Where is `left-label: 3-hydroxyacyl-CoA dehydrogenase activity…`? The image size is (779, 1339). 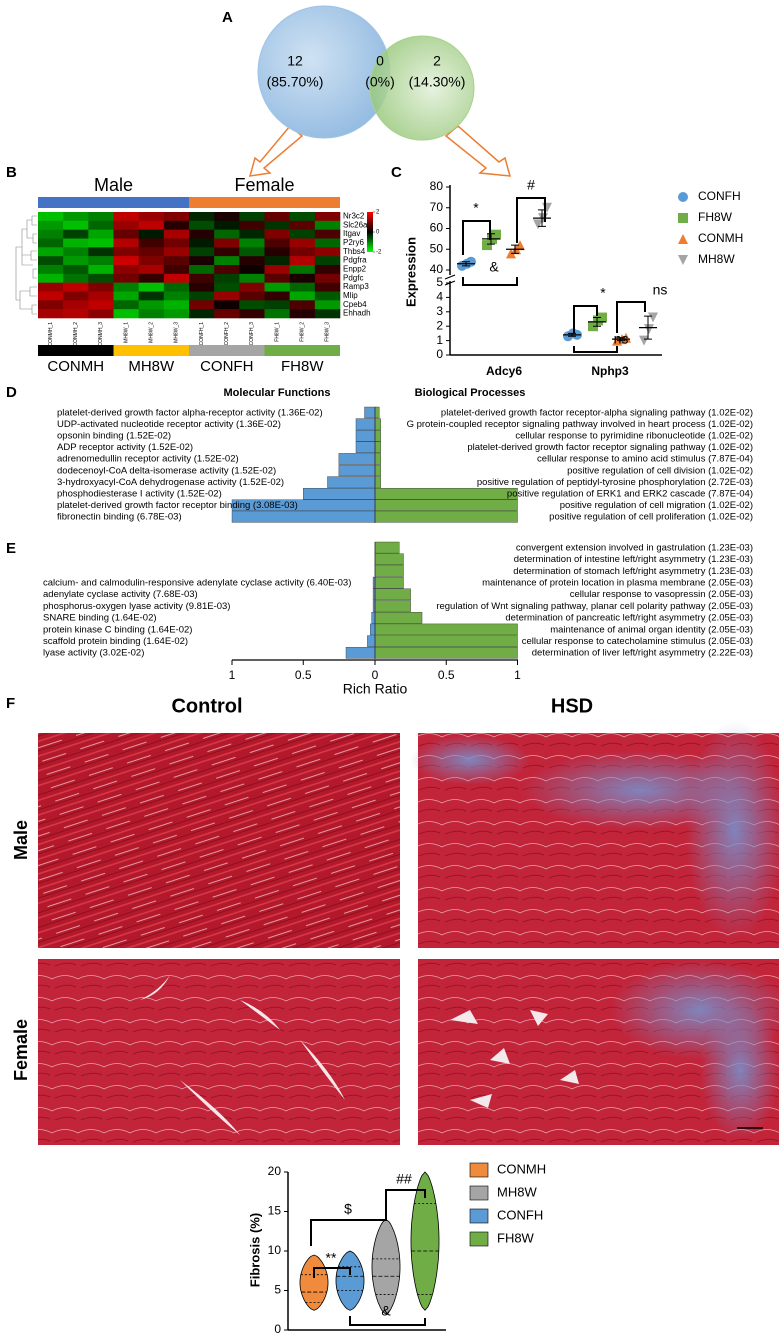 left-label: 3-hydroxyacyl-CoA dehydrogenase activity… is located at coordinates (170, 482).